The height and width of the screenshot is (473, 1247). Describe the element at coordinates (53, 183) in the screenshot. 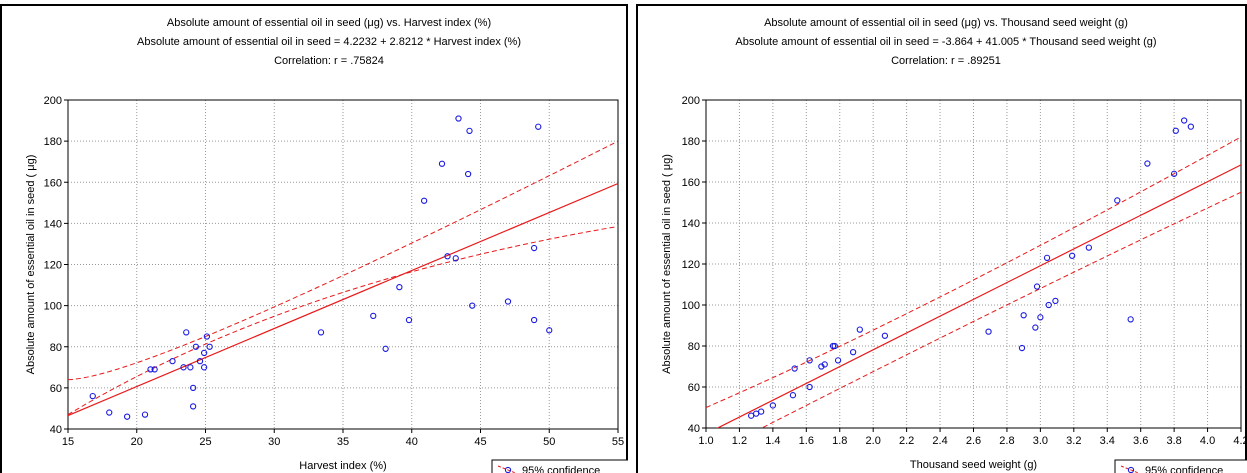

I see `y-tick-label: 160` at that location.